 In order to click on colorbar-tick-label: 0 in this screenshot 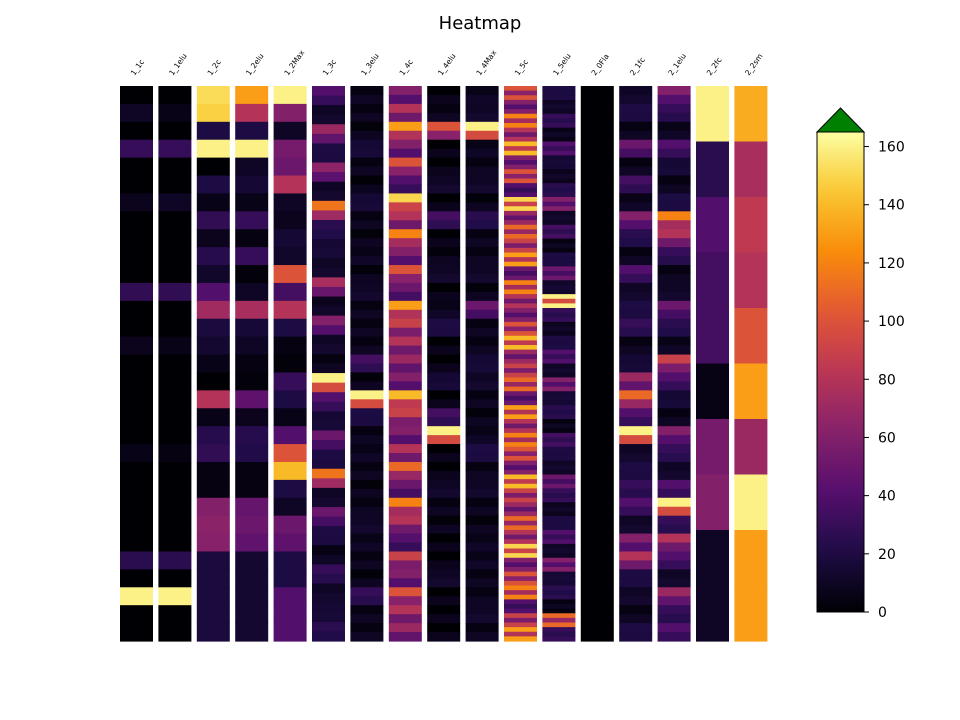, I will do `click(882, 613)`.